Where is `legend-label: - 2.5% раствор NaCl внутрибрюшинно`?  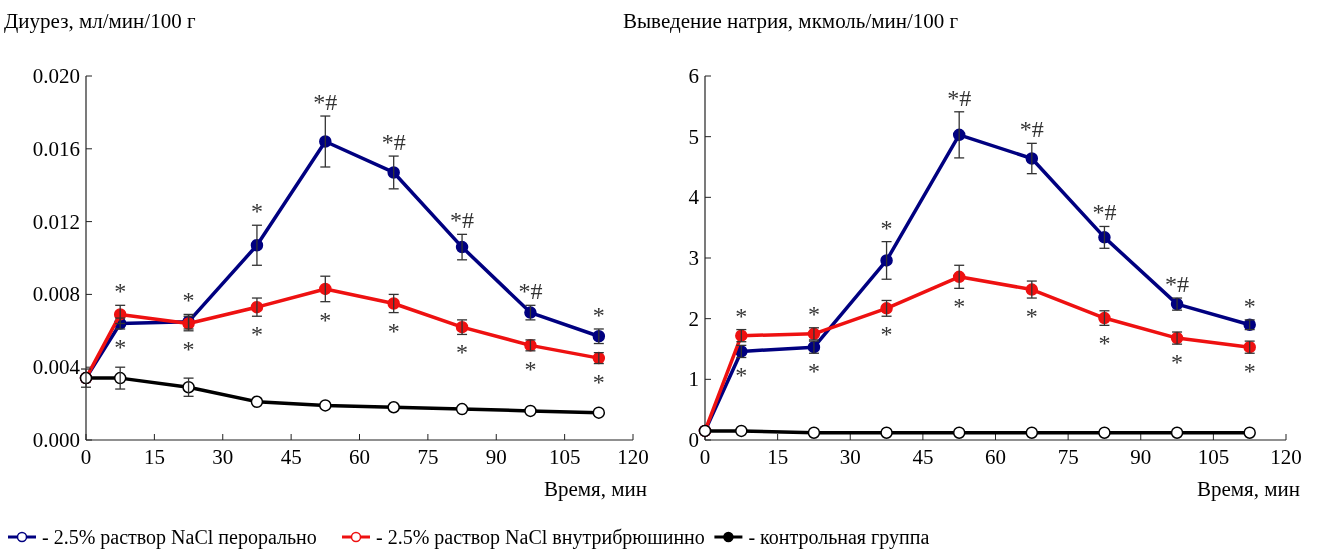 legend-label: - 2.5% раствор NaCl внутрибрюшинно is located at coordinates (540, 537).